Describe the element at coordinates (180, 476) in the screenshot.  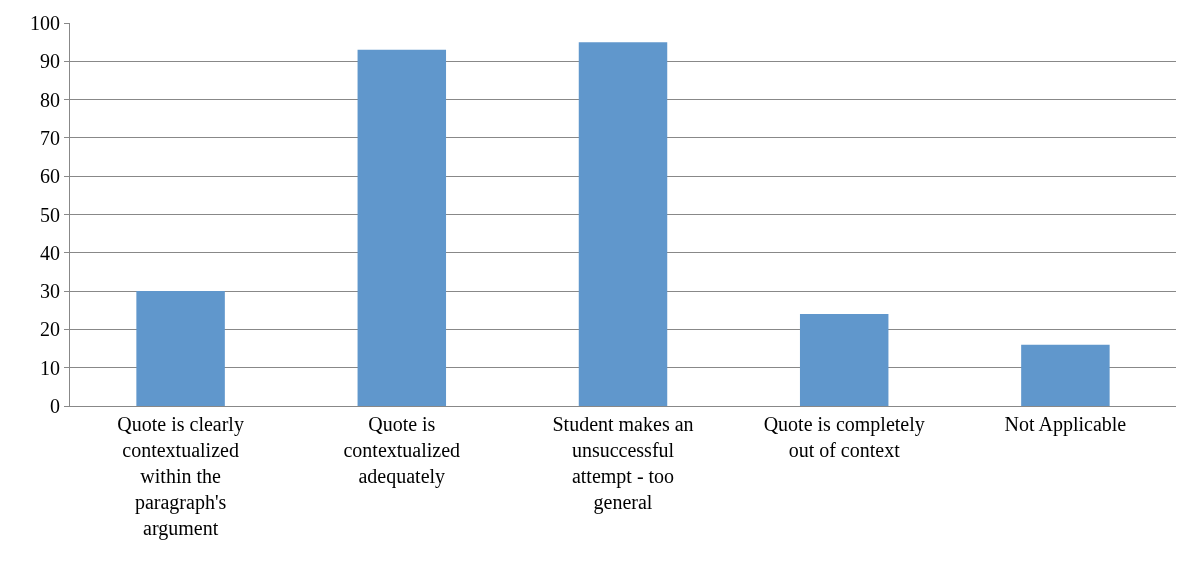
I see `x-tick-label: Quote is clearly contextualized within the paragraph's argument` at that location.